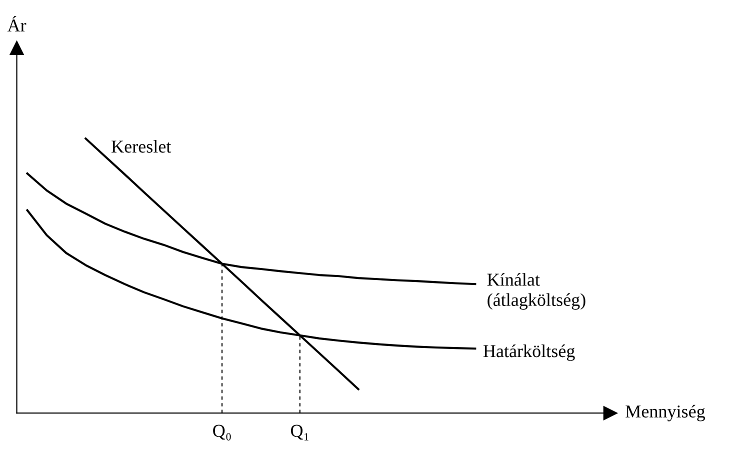  What do you see at coordinates (666, 413) in the screenshot?
I see `text: Mennyiség` at bounding box center [666, 413].